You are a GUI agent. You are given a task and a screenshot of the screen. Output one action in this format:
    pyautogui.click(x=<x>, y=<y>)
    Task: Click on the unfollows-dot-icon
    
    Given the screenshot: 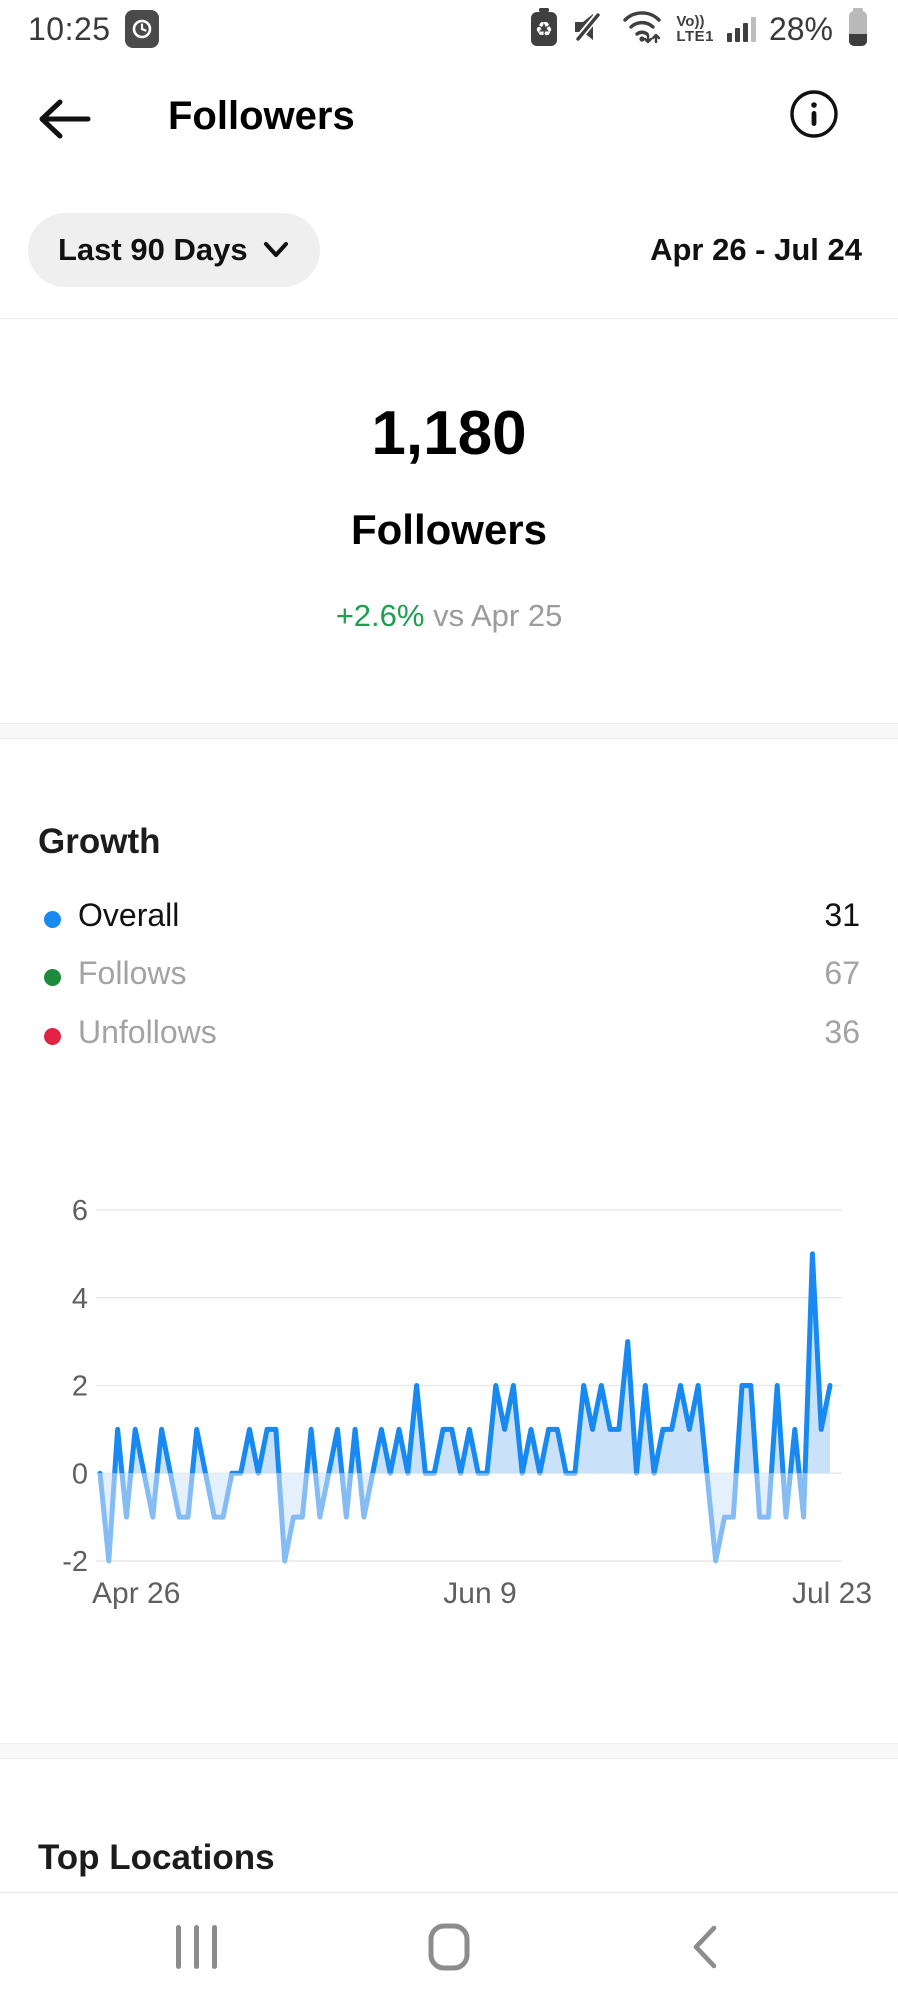 What is the action you would take?
    pyautogui.click(x=52, y=1036)
    